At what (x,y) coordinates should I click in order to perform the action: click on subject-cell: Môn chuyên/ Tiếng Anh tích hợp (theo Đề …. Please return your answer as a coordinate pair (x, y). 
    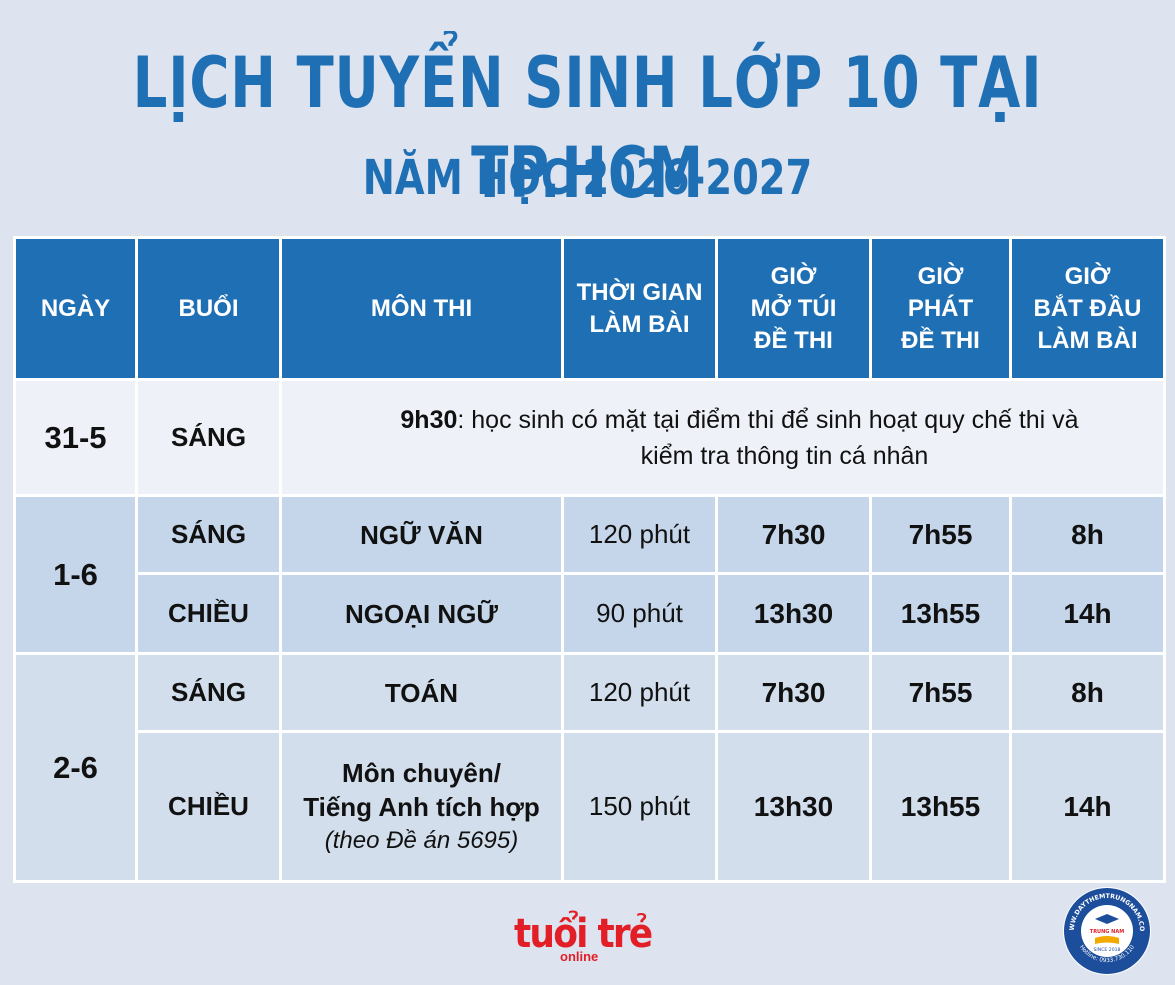
    Looking at the image, I should click on (421, 806).